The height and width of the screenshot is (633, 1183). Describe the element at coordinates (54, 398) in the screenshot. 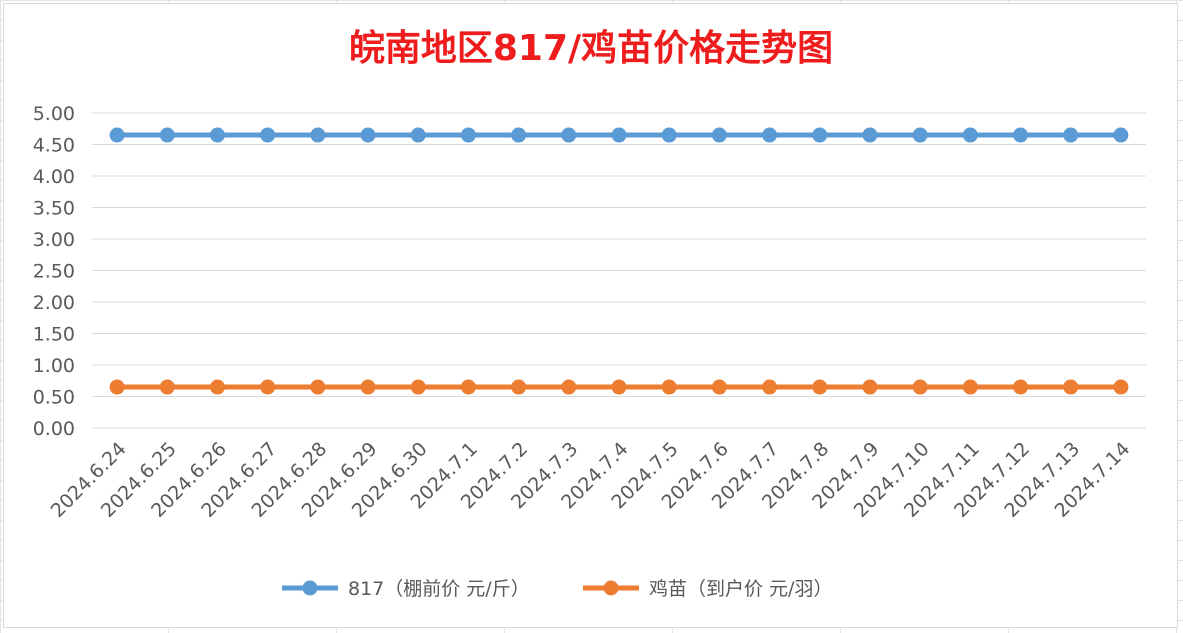

I see `y-tick-label: 0.50` at that location.